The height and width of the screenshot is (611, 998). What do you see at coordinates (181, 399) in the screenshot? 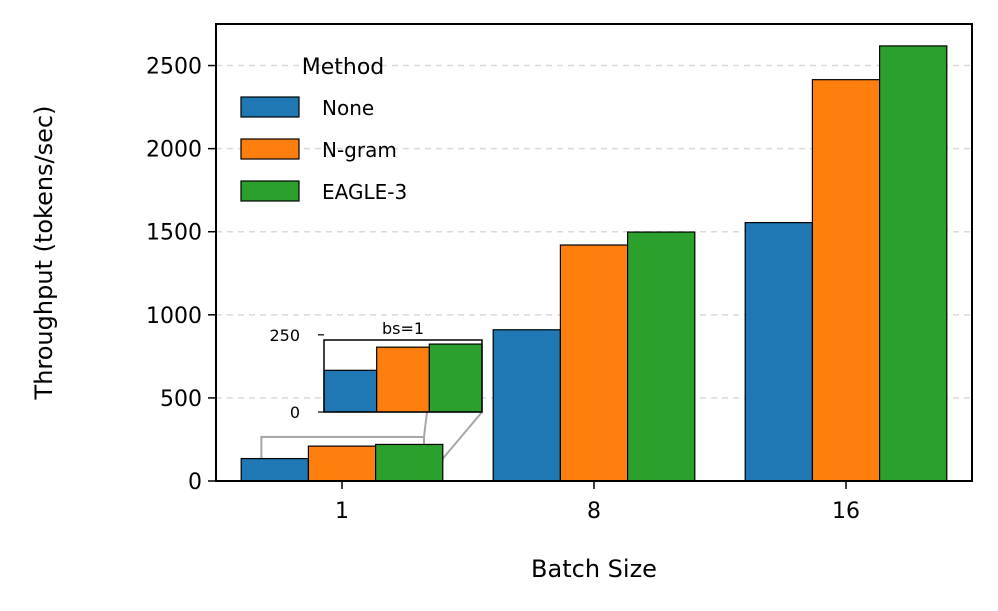
I see `y-tick-label: 500` at bounding box center [181, 399].